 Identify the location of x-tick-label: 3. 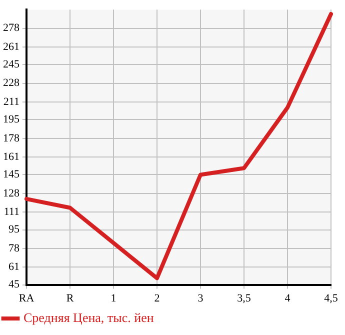
(201, 298).